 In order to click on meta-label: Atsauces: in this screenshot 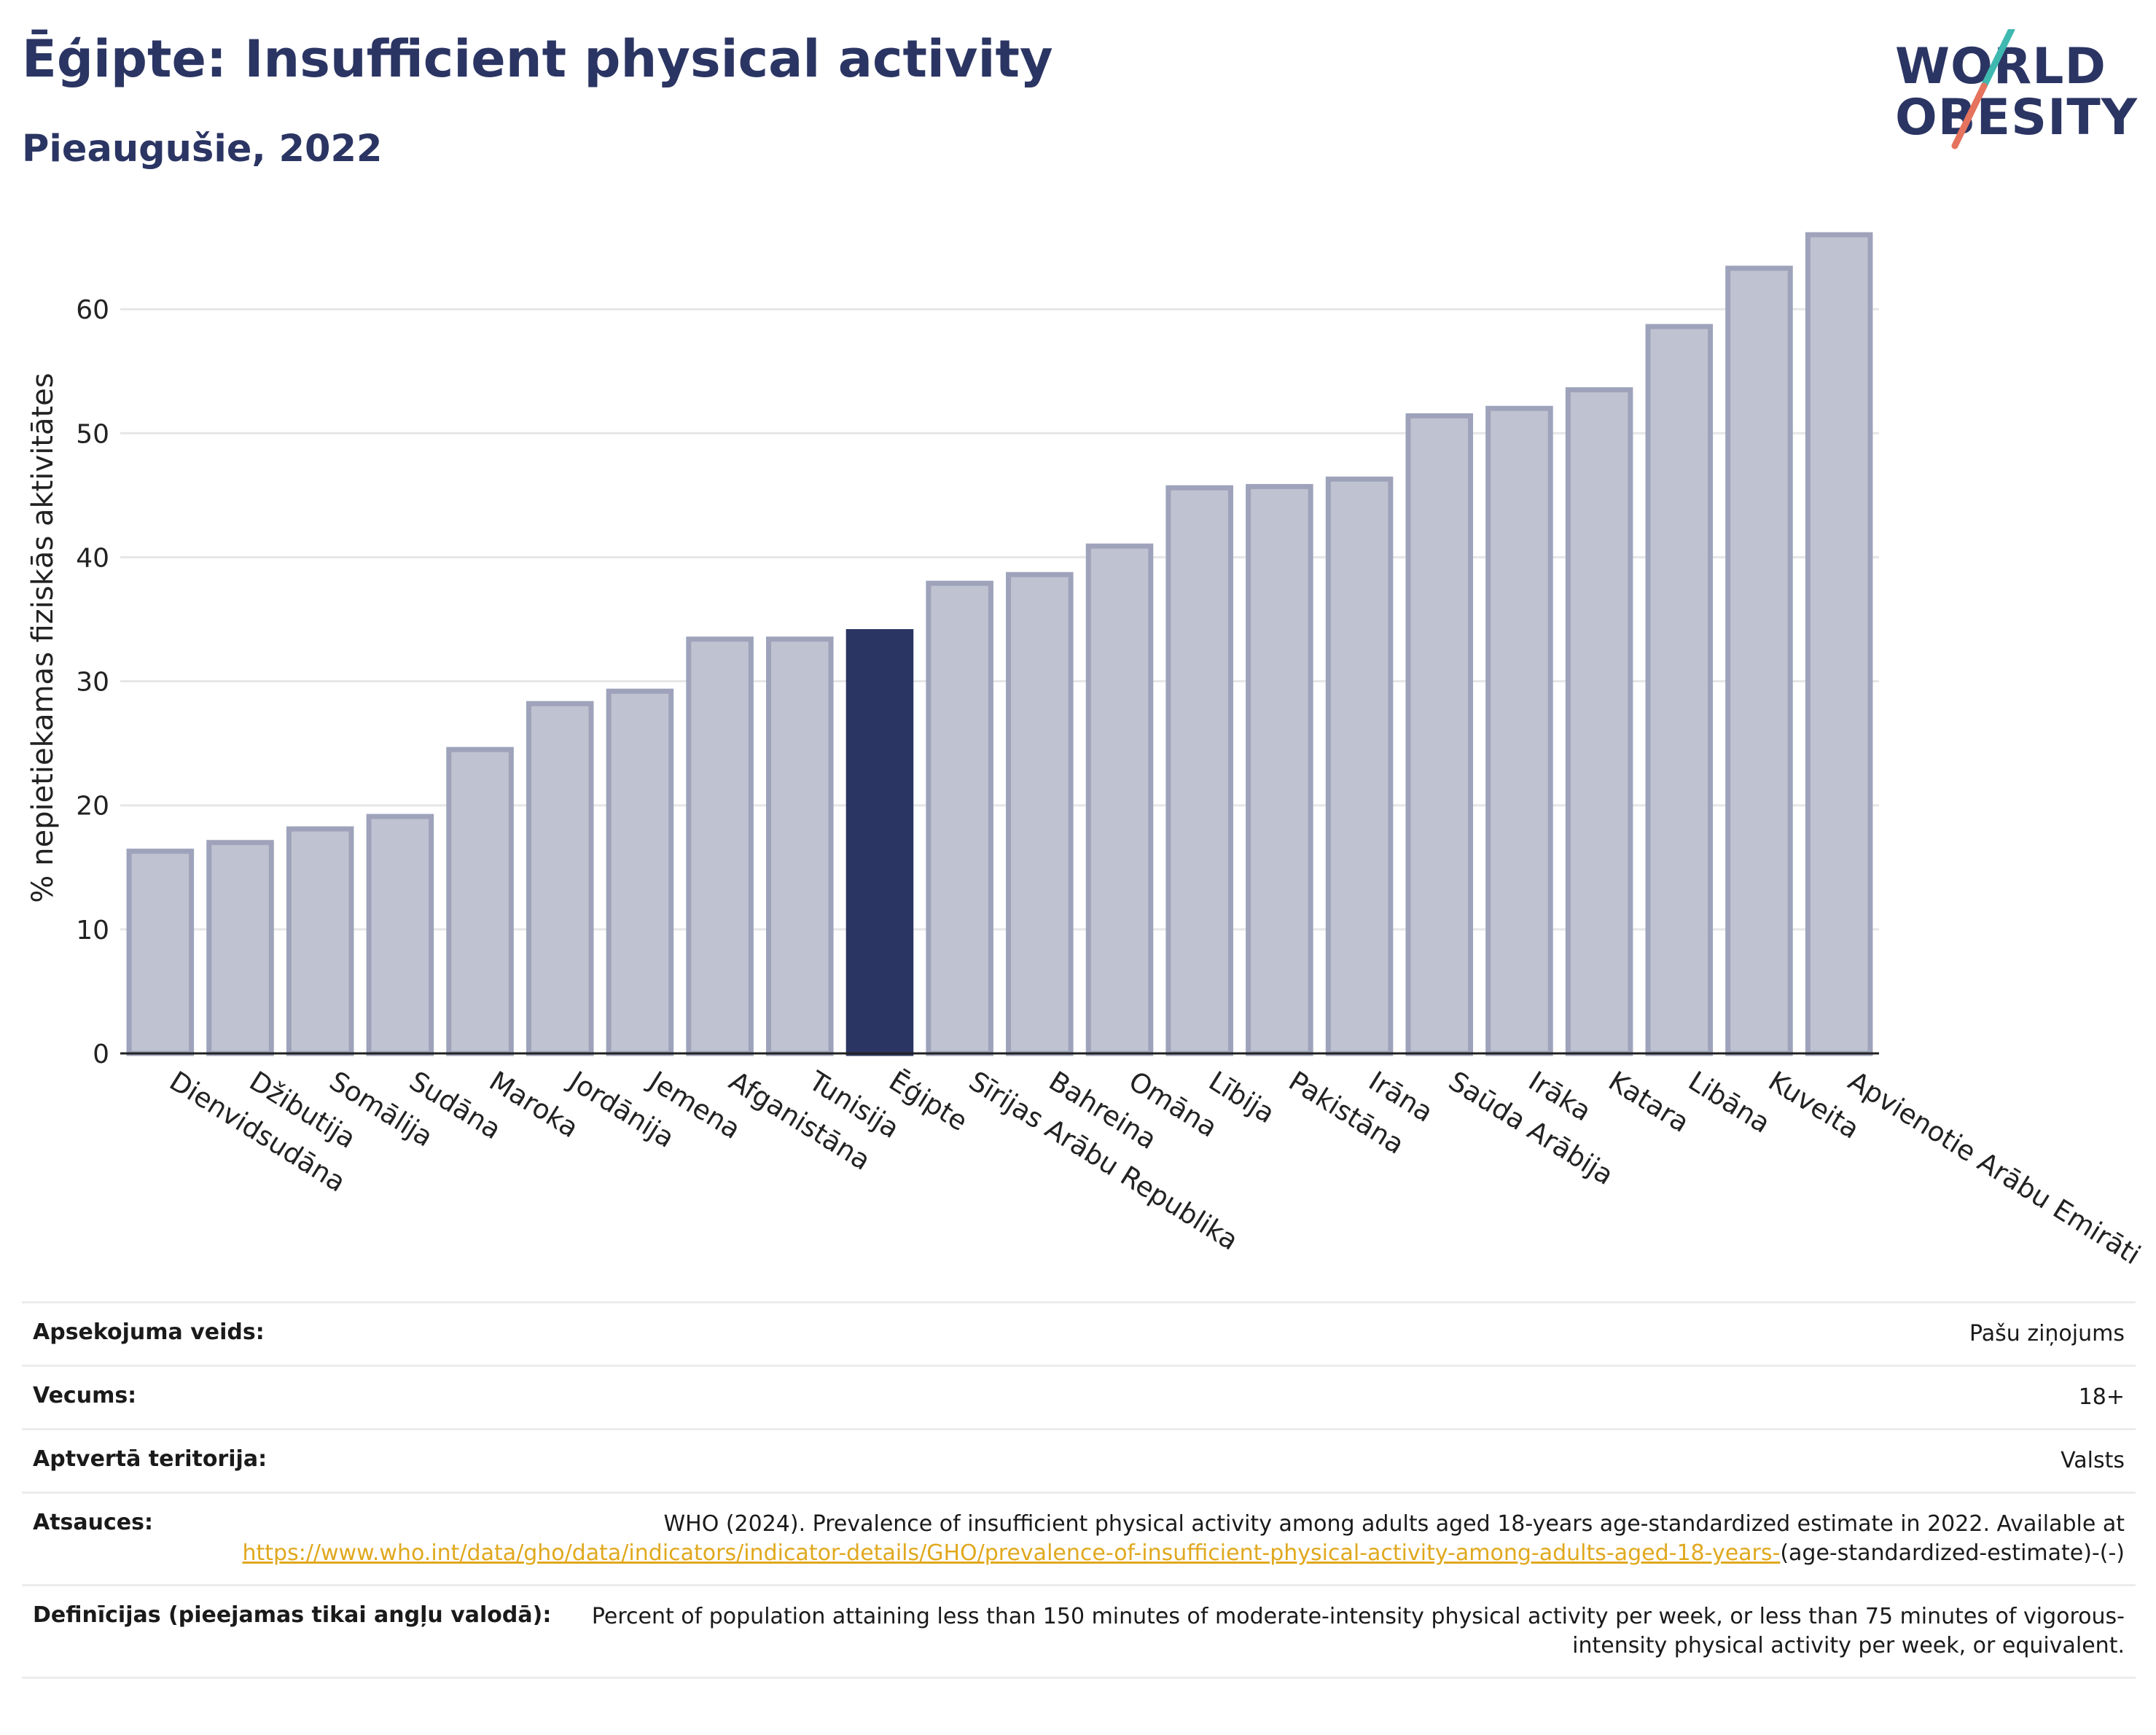, I will do `click(93, 1522)`.